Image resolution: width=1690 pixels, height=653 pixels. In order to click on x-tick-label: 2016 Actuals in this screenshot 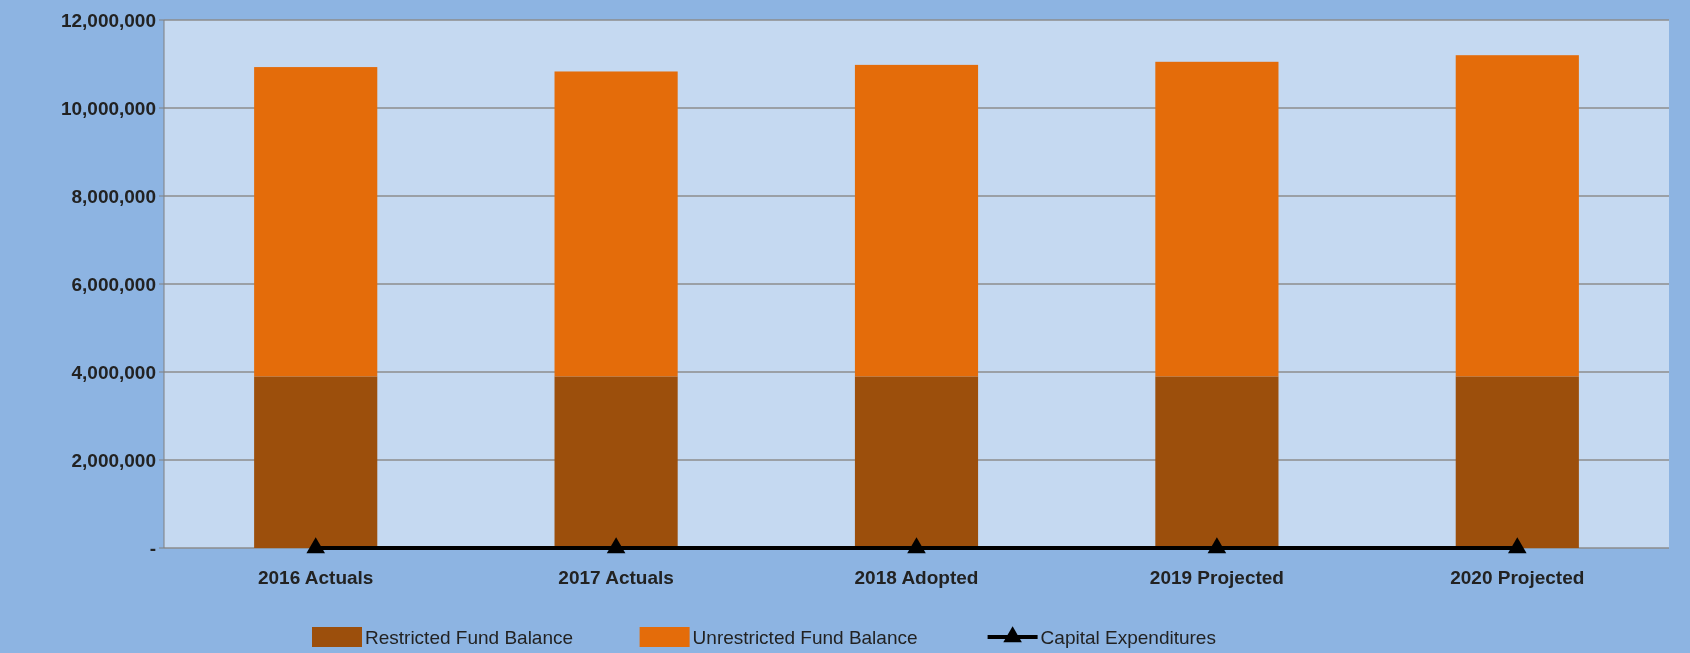, I will do `click(315, 577)`.